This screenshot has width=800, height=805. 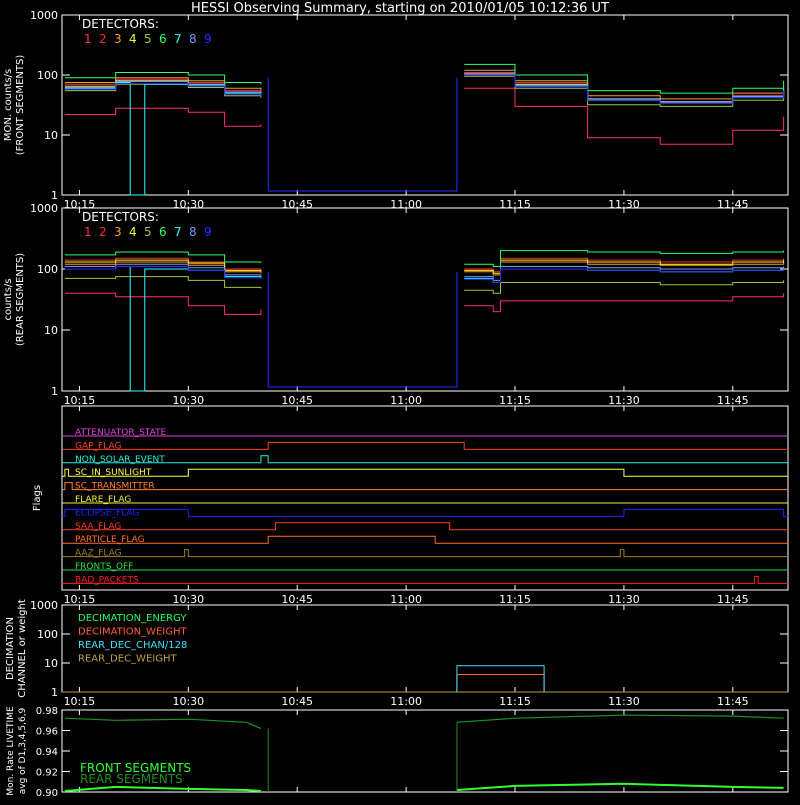 I want to click on data-gap-line, so click(x=362, y=134).